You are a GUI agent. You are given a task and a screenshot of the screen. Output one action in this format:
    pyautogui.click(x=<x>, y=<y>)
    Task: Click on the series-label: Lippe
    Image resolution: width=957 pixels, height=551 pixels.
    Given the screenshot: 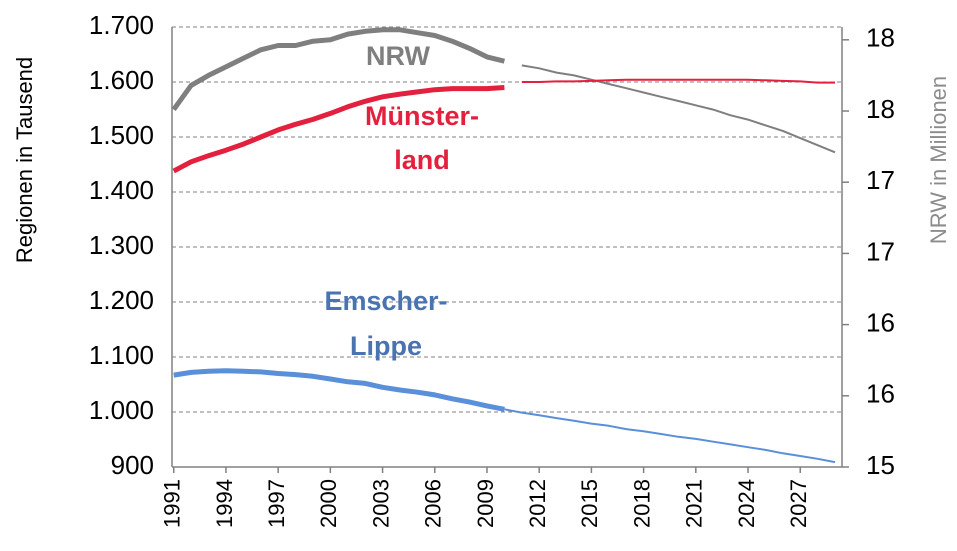 What is the action you would take?
    pyautogui.click(x=386, y=346)
    